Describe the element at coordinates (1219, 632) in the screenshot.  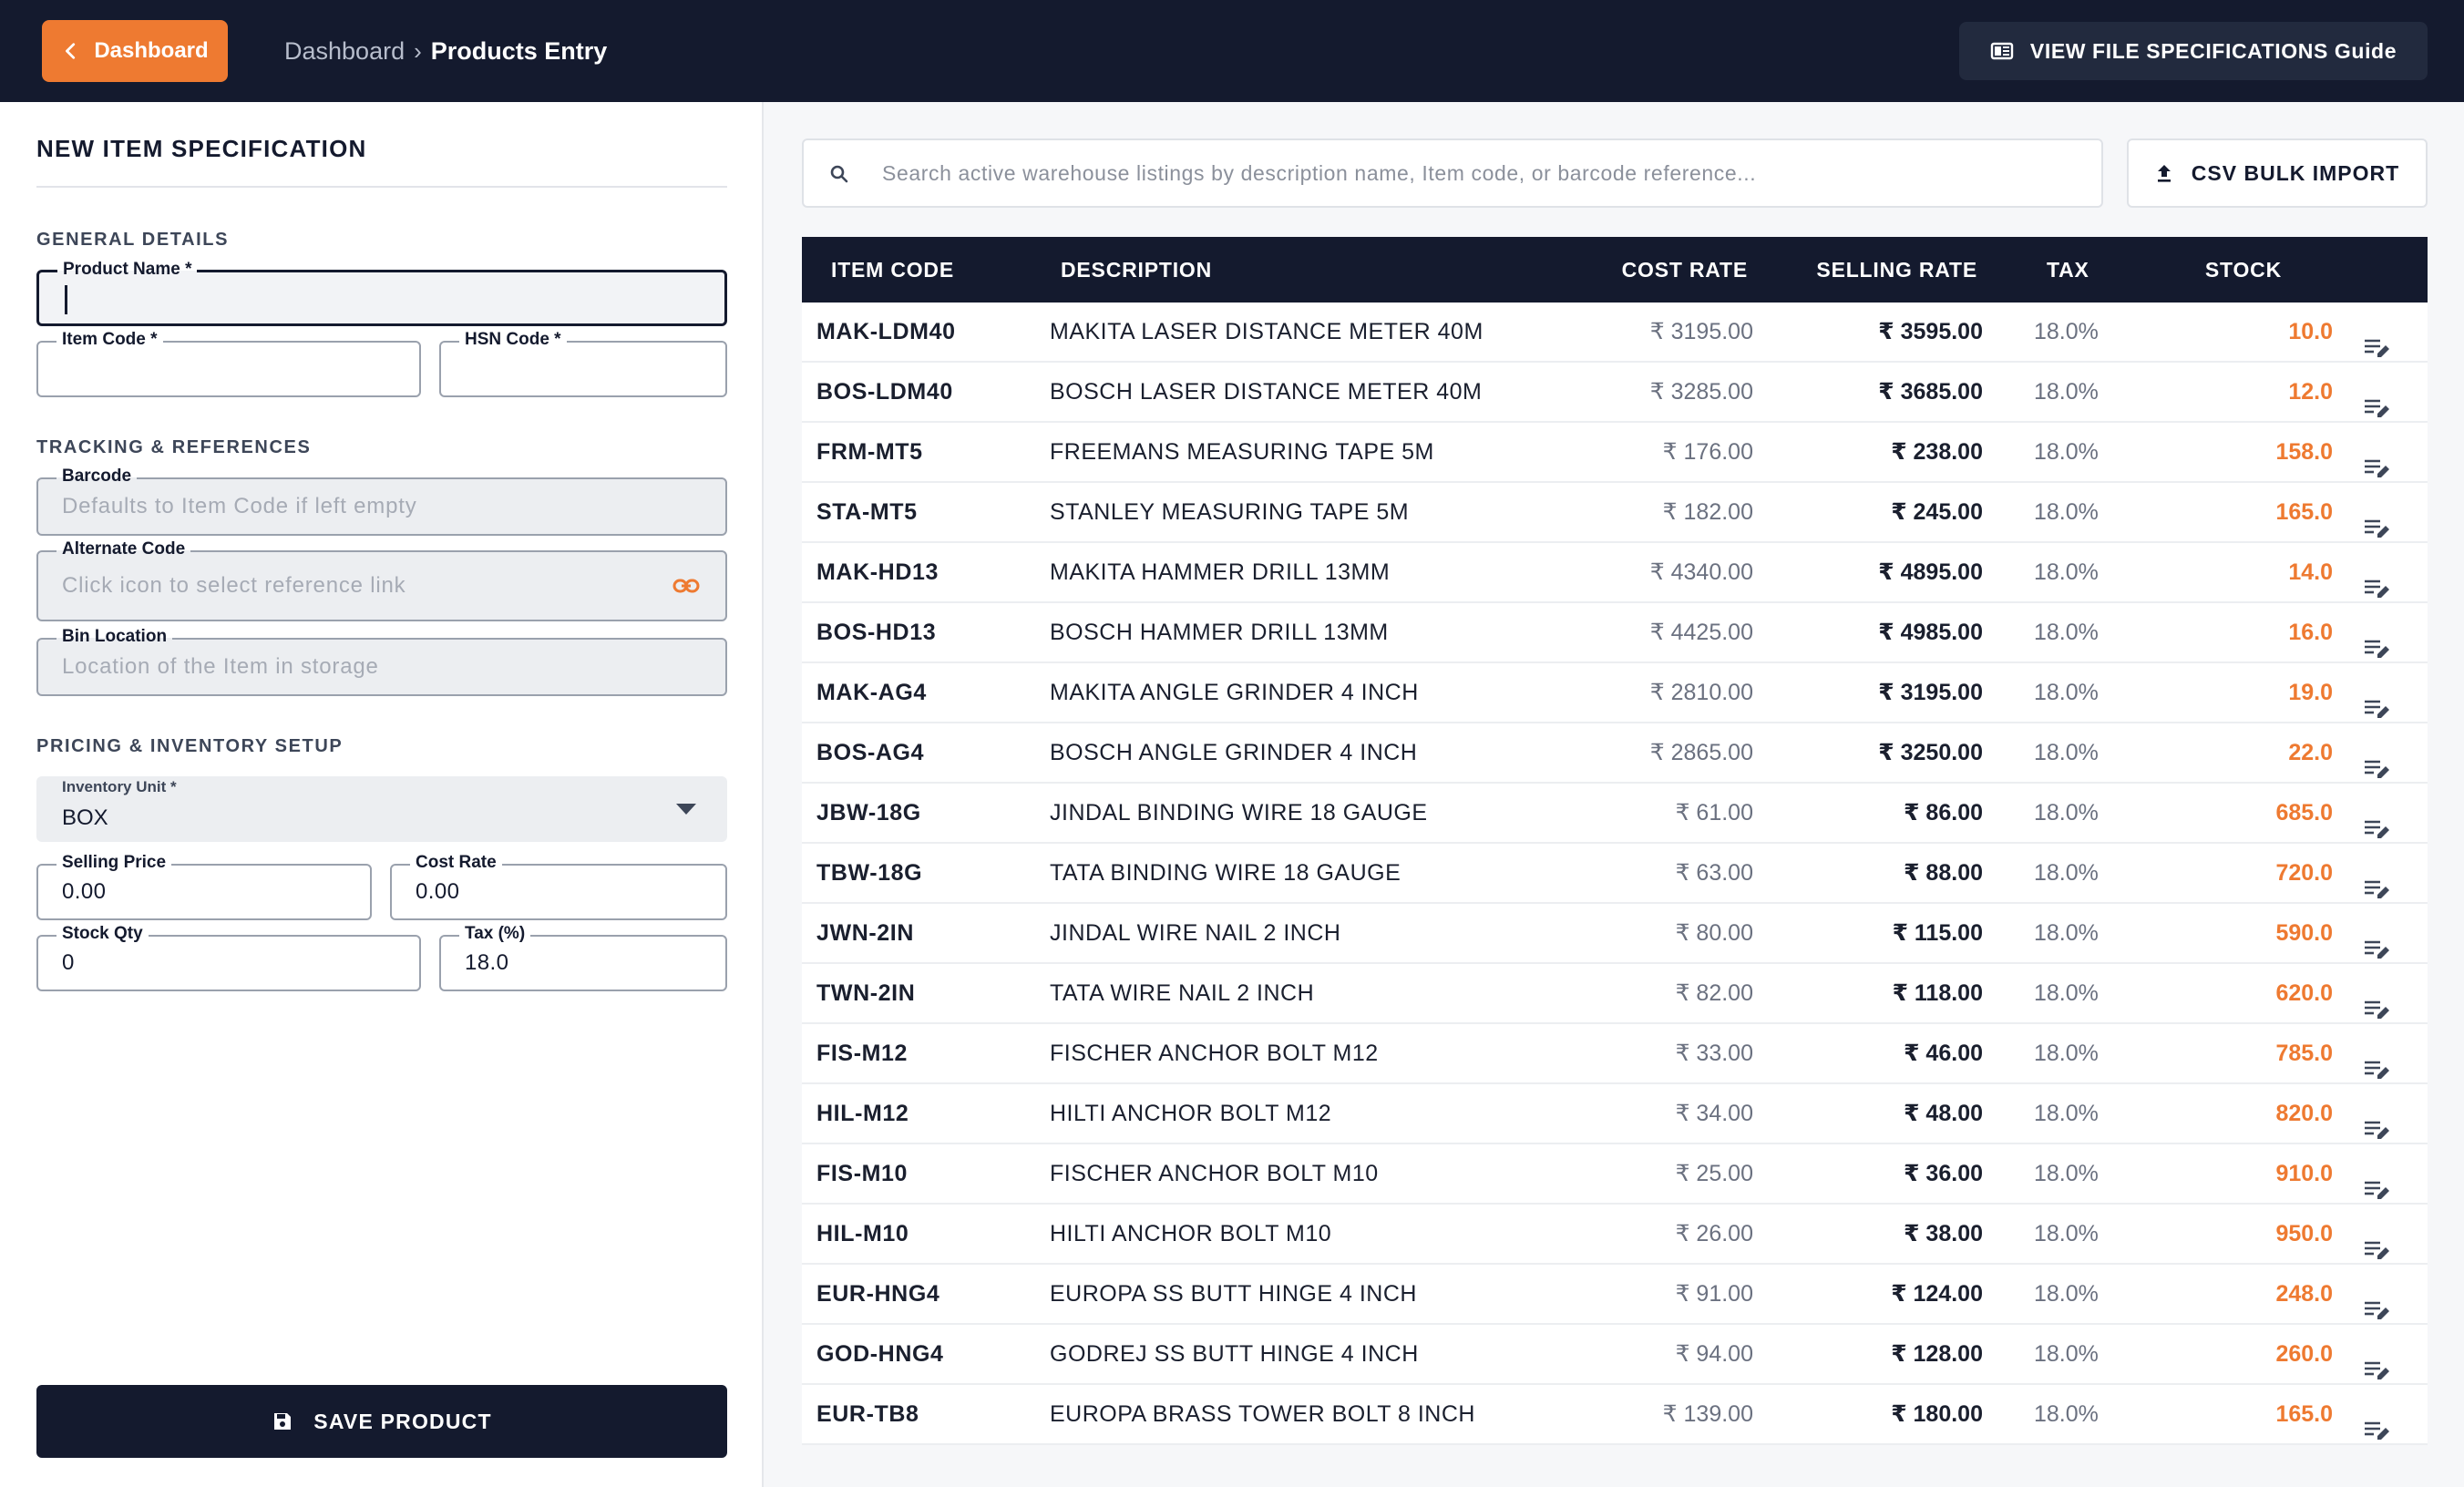
I see `description-cell: BOSCH HAMMER DRILL 13MM` at that location.